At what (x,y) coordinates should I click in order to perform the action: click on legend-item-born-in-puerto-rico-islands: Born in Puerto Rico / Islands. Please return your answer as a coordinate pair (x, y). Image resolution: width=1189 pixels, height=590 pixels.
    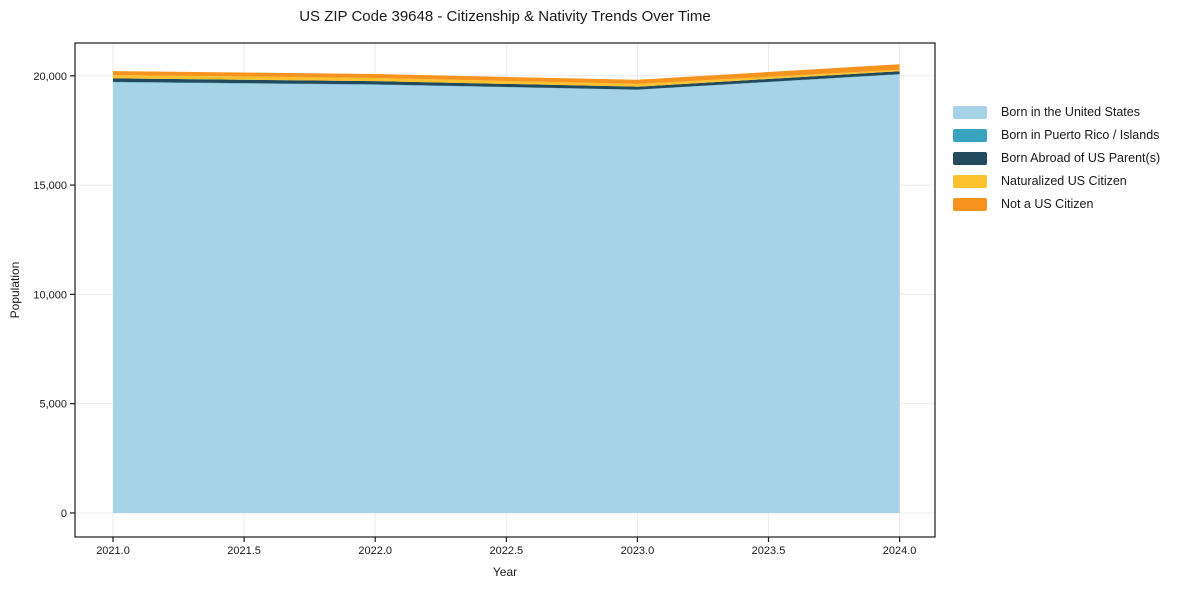
    Looking at the image, I should click on (1056, 135).